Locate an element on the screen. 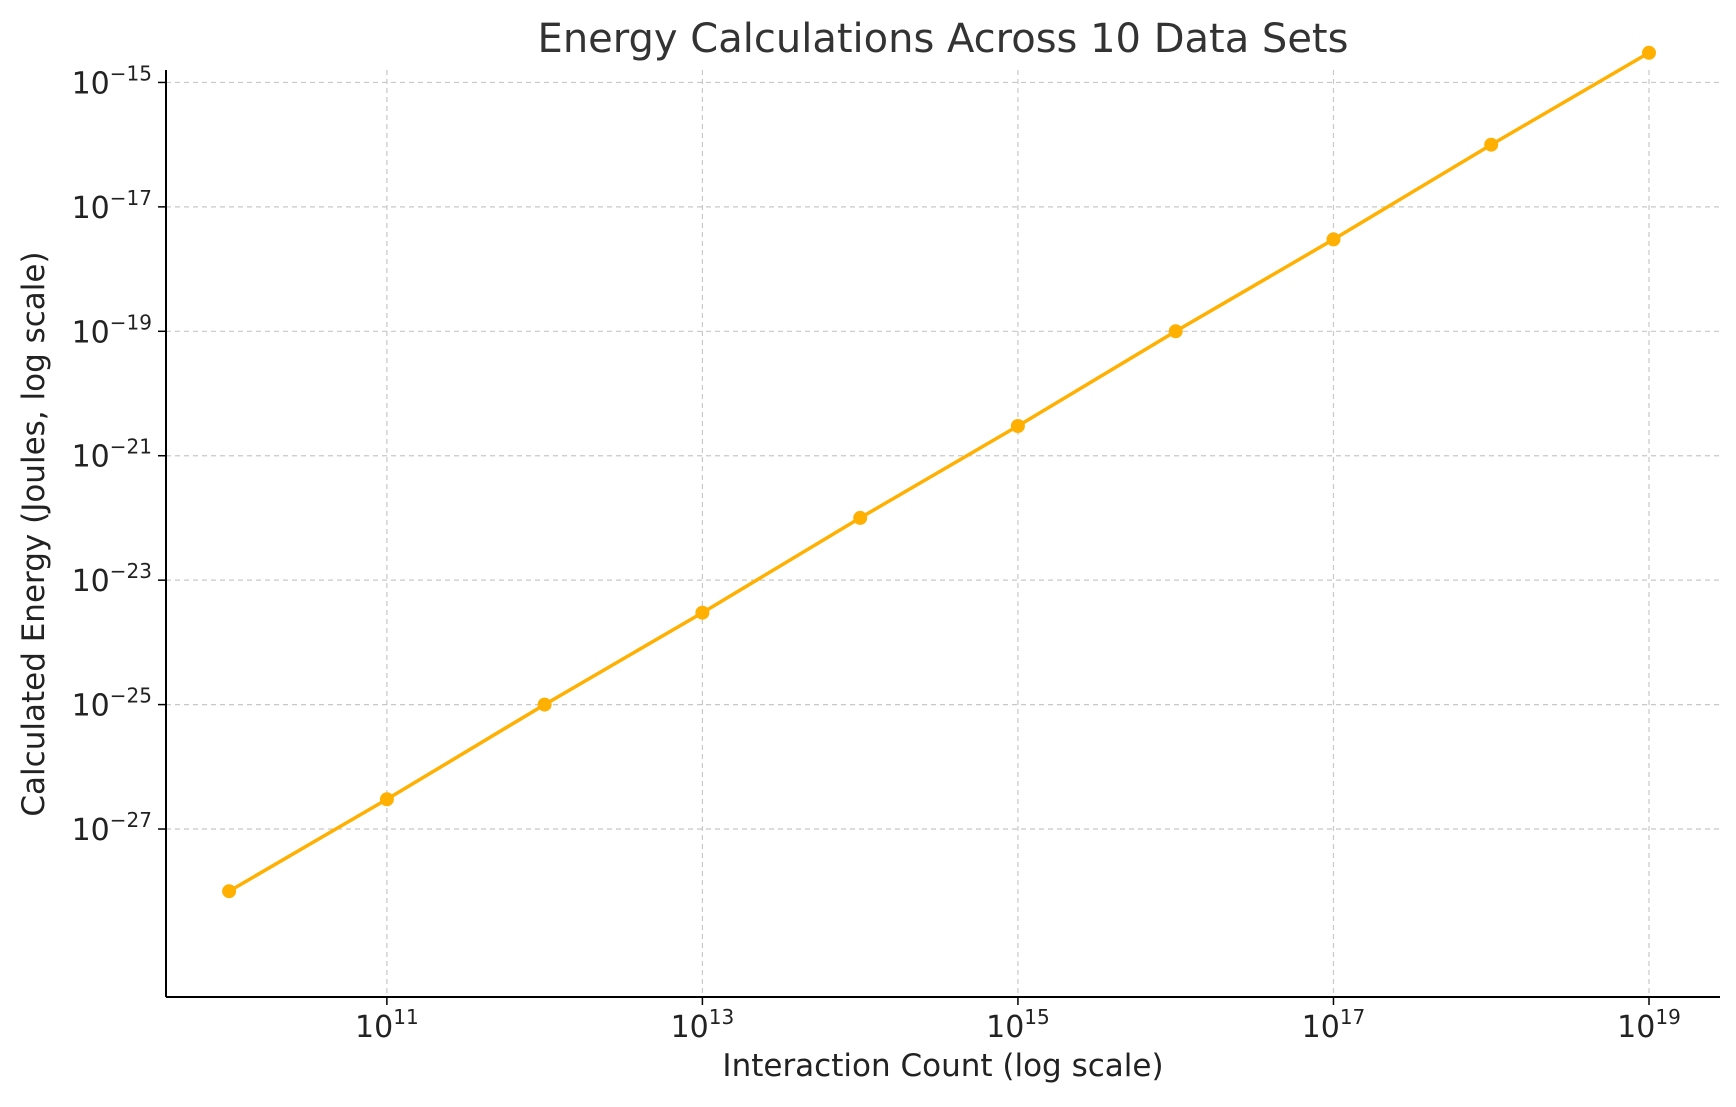  chart-title: Energy Calculations Across 10 Data Sets is located at coordinates (943, 39).